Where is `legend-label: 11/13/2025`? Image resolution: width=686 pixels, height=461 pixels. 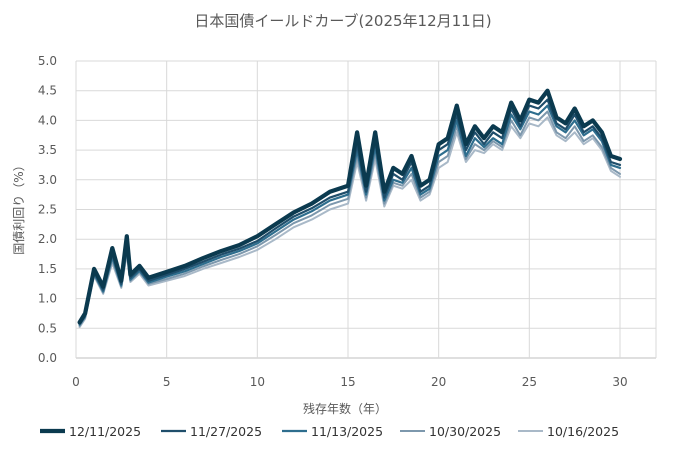 legend-label: 11/13/2025 is located at coordinates (347, 431).